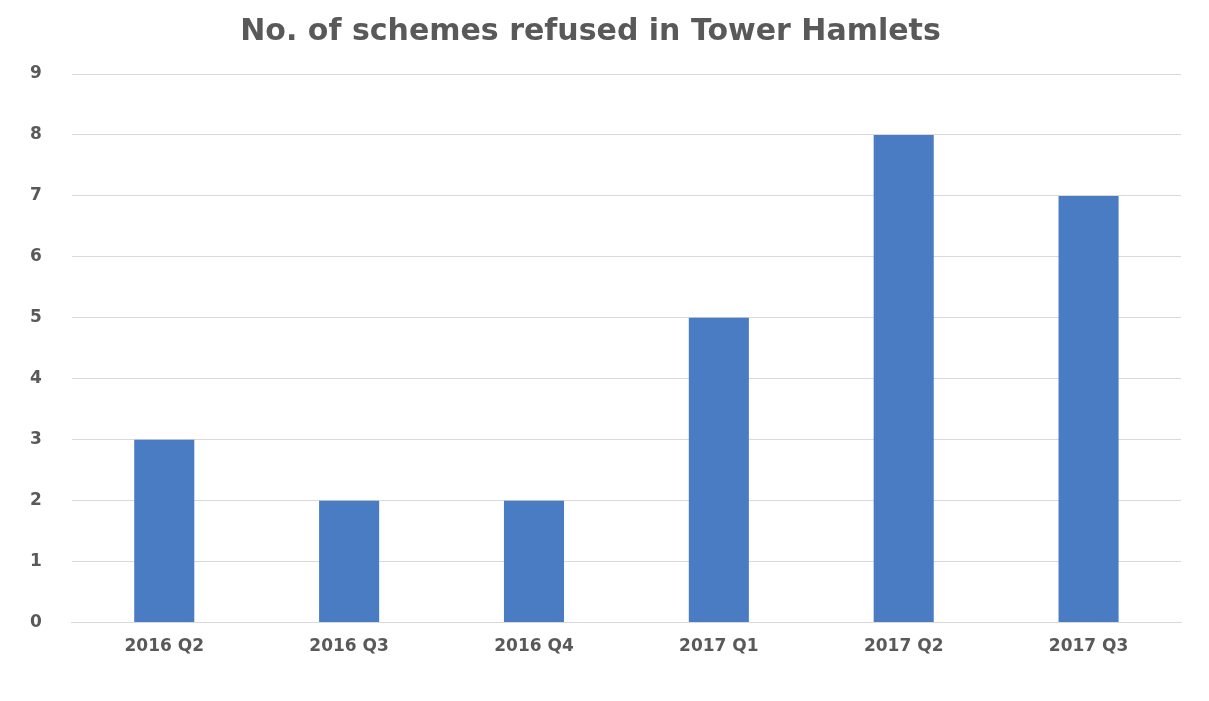 Image resolution: width=1209 pixels, height=701 pixels. Describe the element at coordinates (35, 133) in the screenshot. I see `y-tick-label: 8` at that location.